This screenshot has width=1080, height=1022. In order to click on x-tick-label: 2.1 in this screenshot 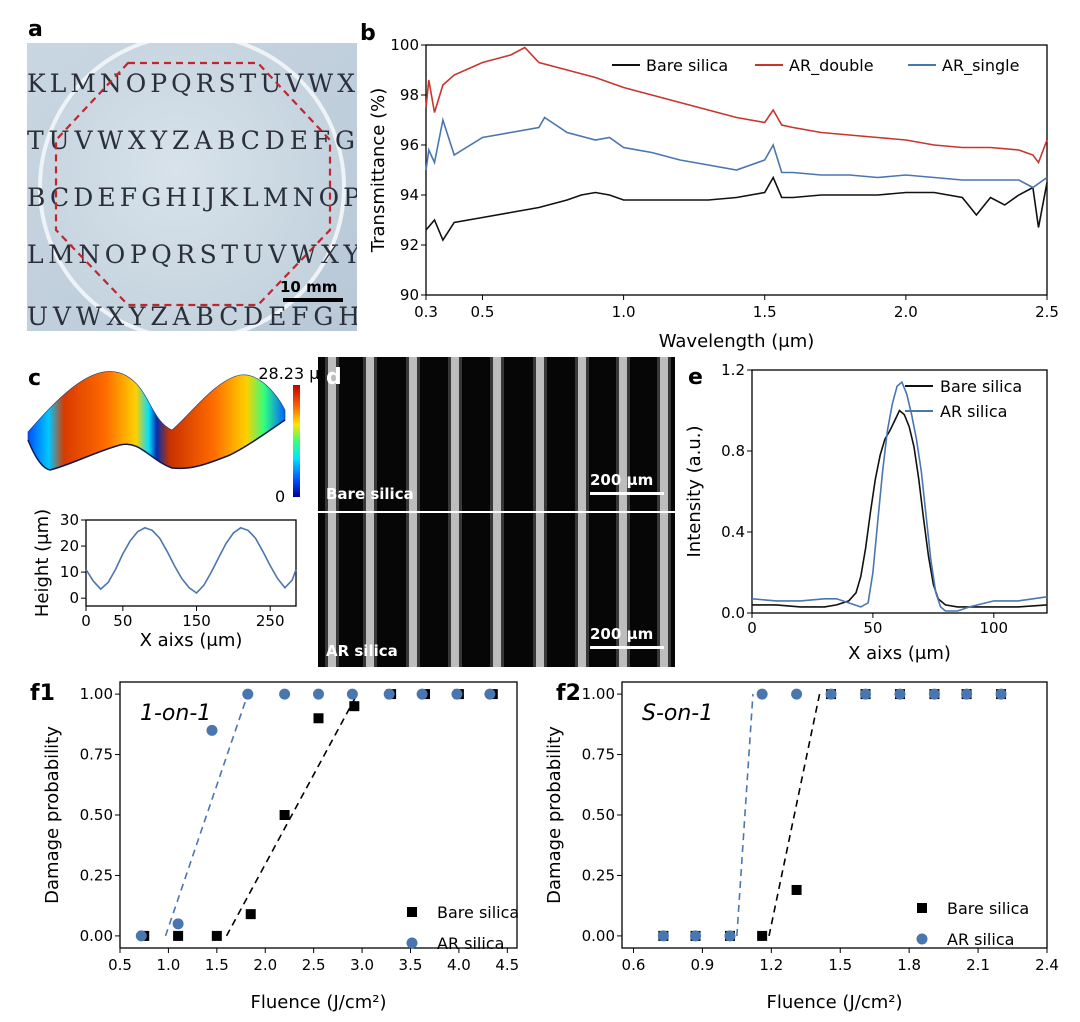, I will do `click(978, 965)`.